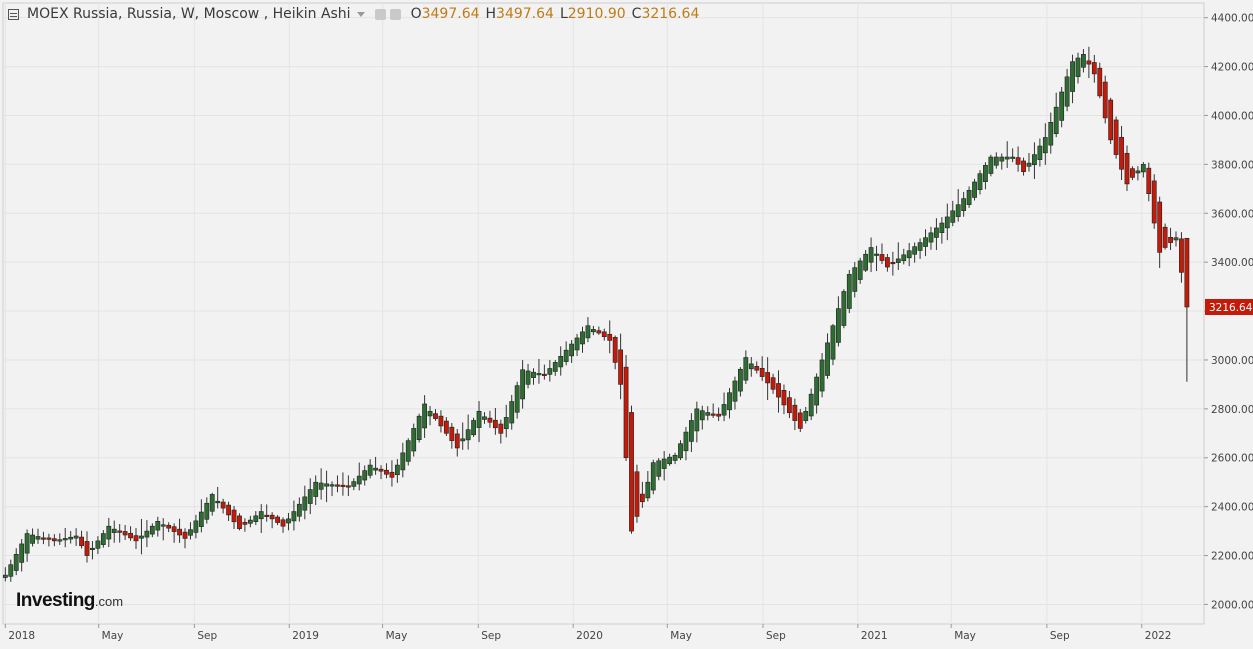 This screenshot has width=1253, height=649. Describe the element at coordinates (380, 14) in the screenshot. I see `eye-icon` at that location.